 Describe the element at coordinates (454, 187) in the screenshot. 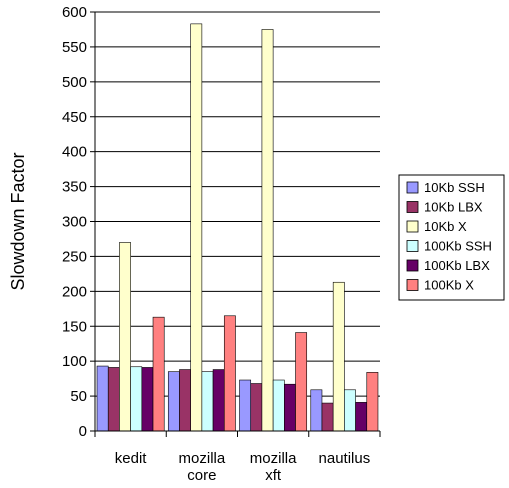

I see `legend-label: 10Kb SSH` at that location.